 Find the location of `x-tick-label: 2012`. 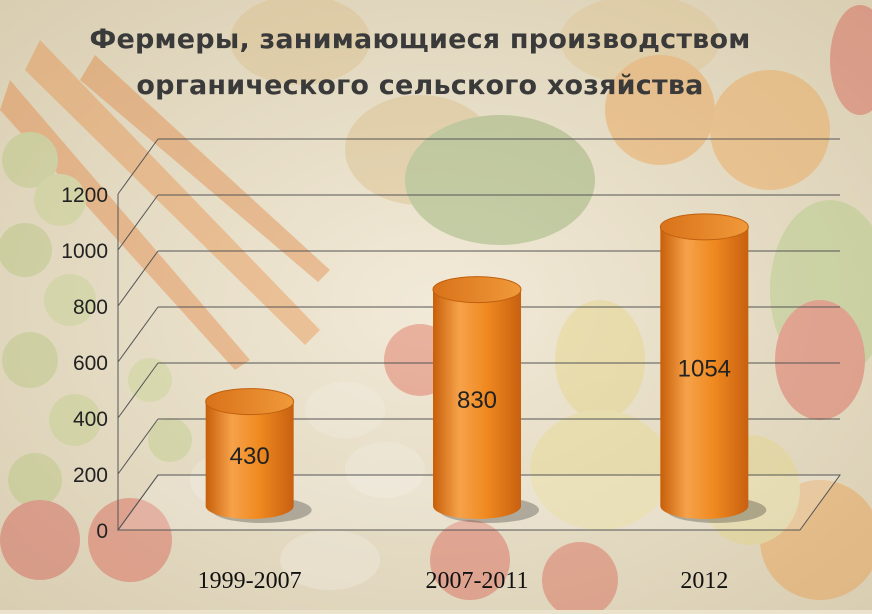

x-tick-label: 2012 is located at coordinates (704, 581).